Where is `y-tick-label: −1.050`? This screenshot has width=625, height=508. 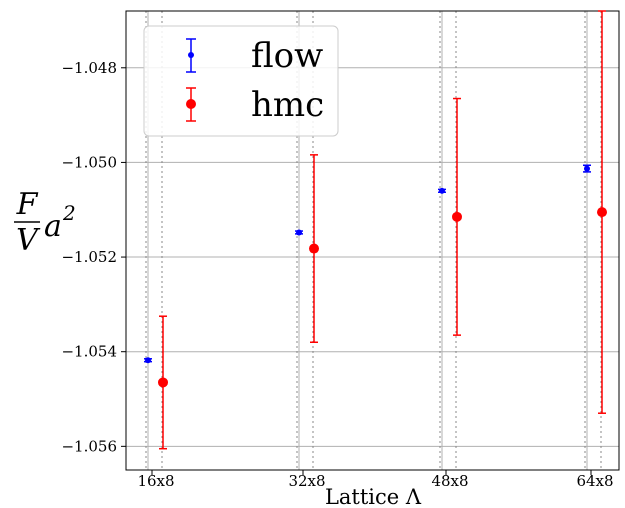 y-tick-label: −1.050 is located at coordinates (89, 162).